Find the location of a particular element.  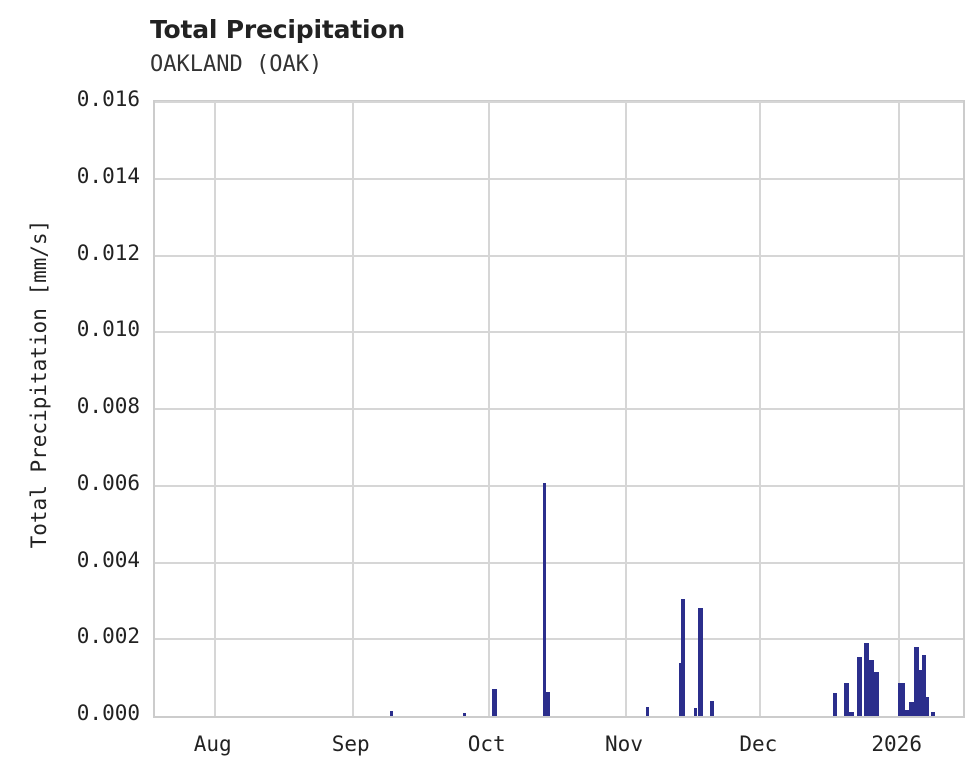

y-axis-tick-label: 0.000 is located at coordinates (108, 713).